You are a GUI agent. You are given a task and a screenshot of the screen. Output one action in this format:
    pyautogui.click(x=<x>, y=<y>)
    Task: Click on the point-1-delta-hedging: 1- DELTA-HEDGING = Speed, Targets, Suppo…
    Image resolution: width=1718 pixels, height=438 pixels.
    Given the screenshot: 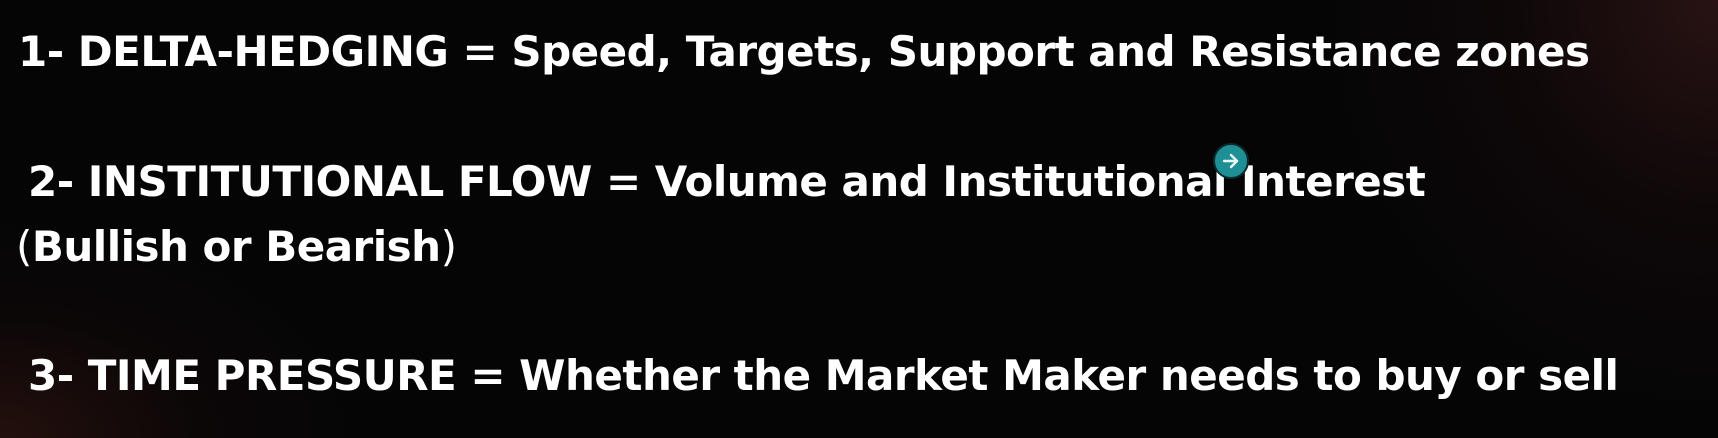 What is the action you would take?
    pyautogui.click(x=804, y=51)
    